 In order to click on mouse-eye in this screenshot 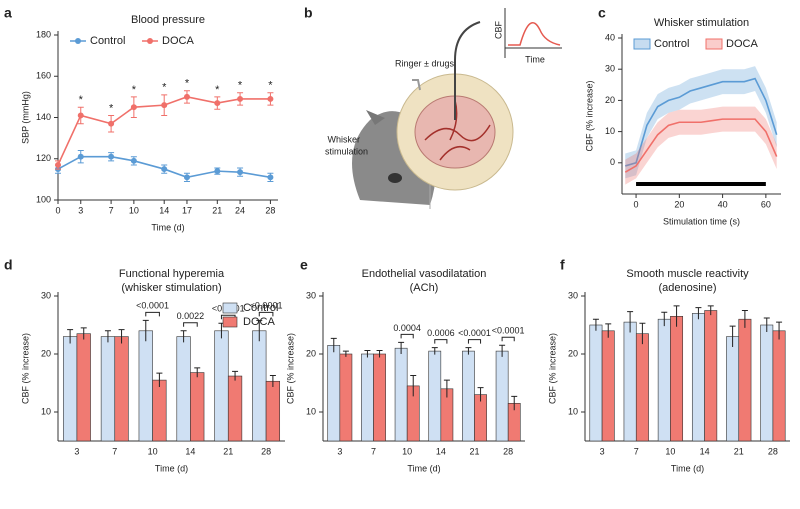, I will do `click(395, 178)`.